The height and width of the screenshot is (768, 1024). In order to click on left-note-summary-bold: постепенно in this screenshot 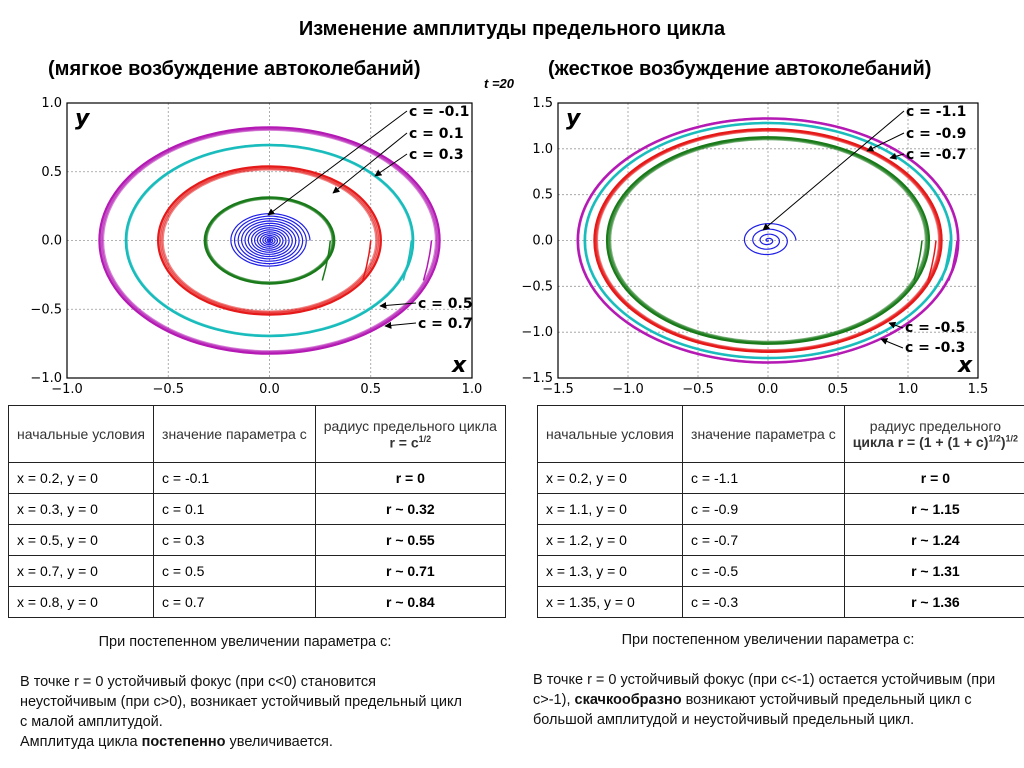, I will do `click(183, 742)`.